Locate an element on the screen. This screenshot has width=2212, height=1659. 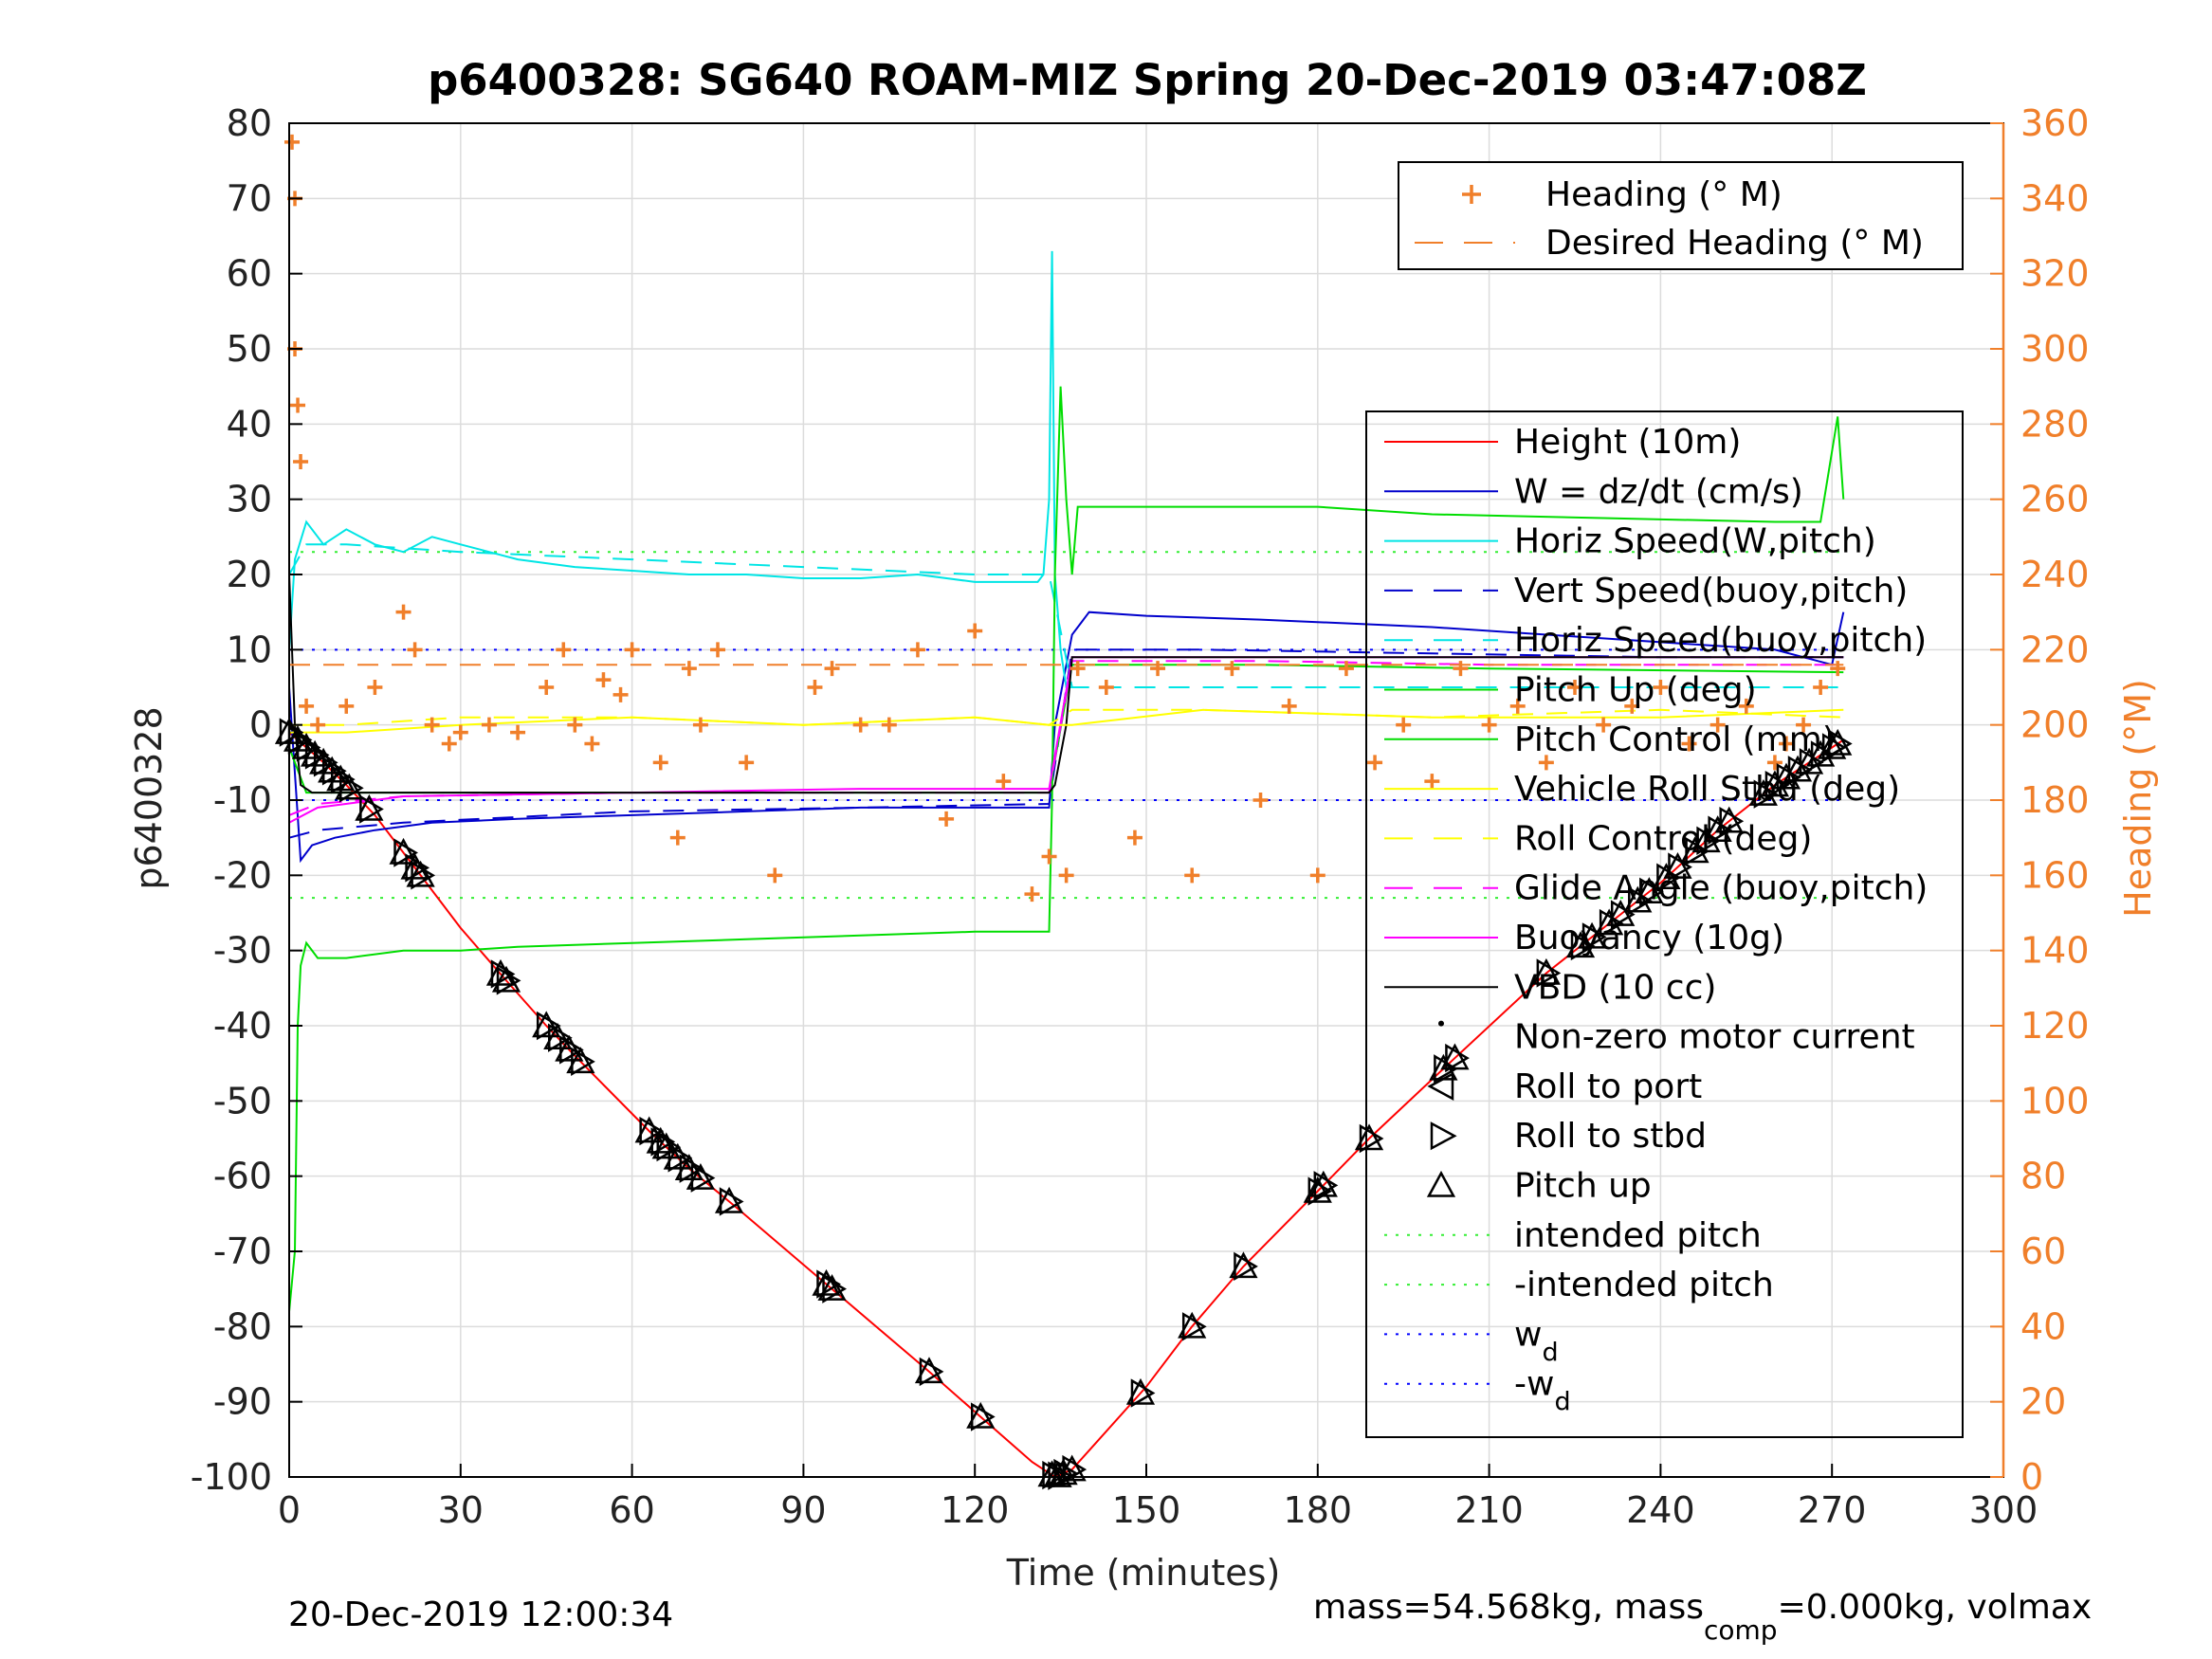
legend-main-entry: Non-zero motor current is located at coordinates (1714, 1037).